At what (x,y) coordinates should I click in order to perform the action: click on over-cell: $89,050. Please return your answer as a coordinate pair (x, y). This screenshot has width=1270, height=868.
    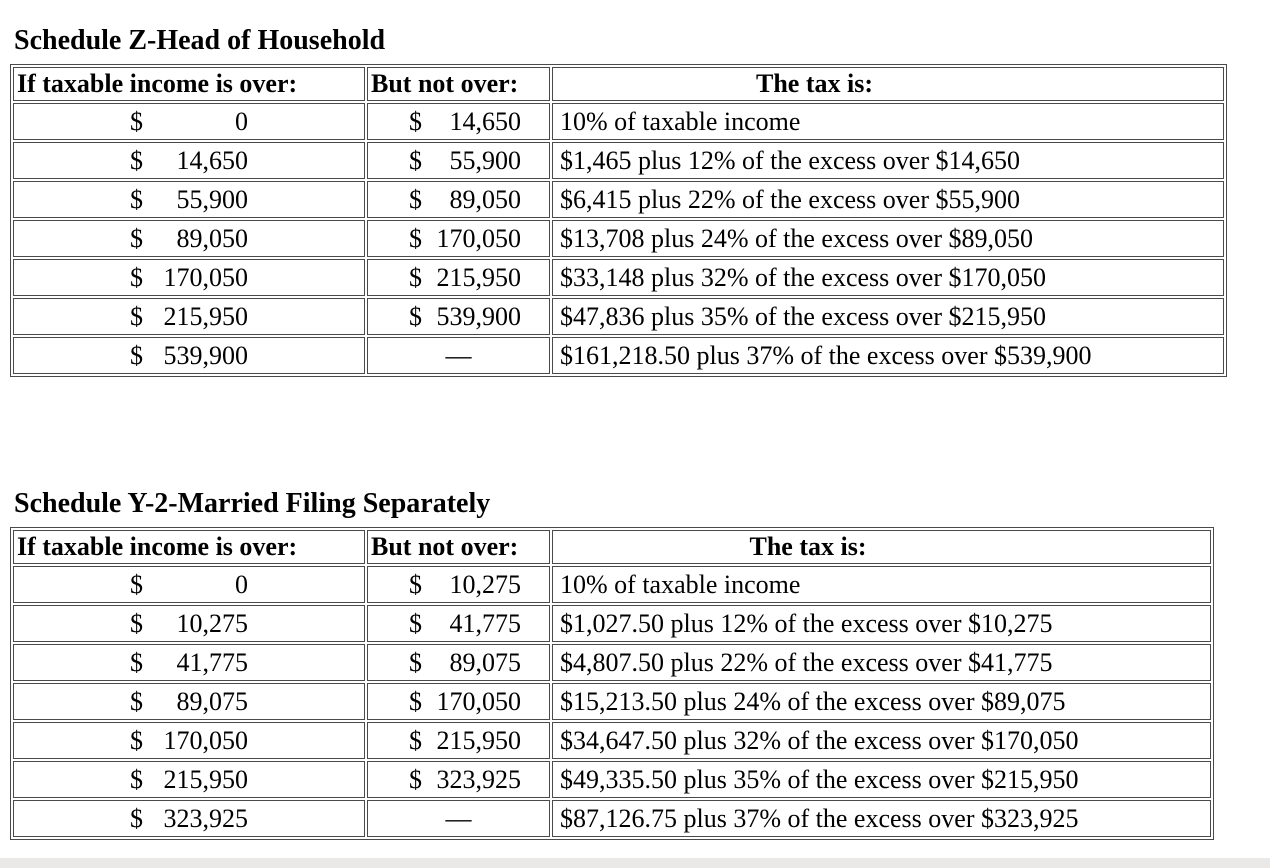
    Looking at the image, I should click on (189, 238).